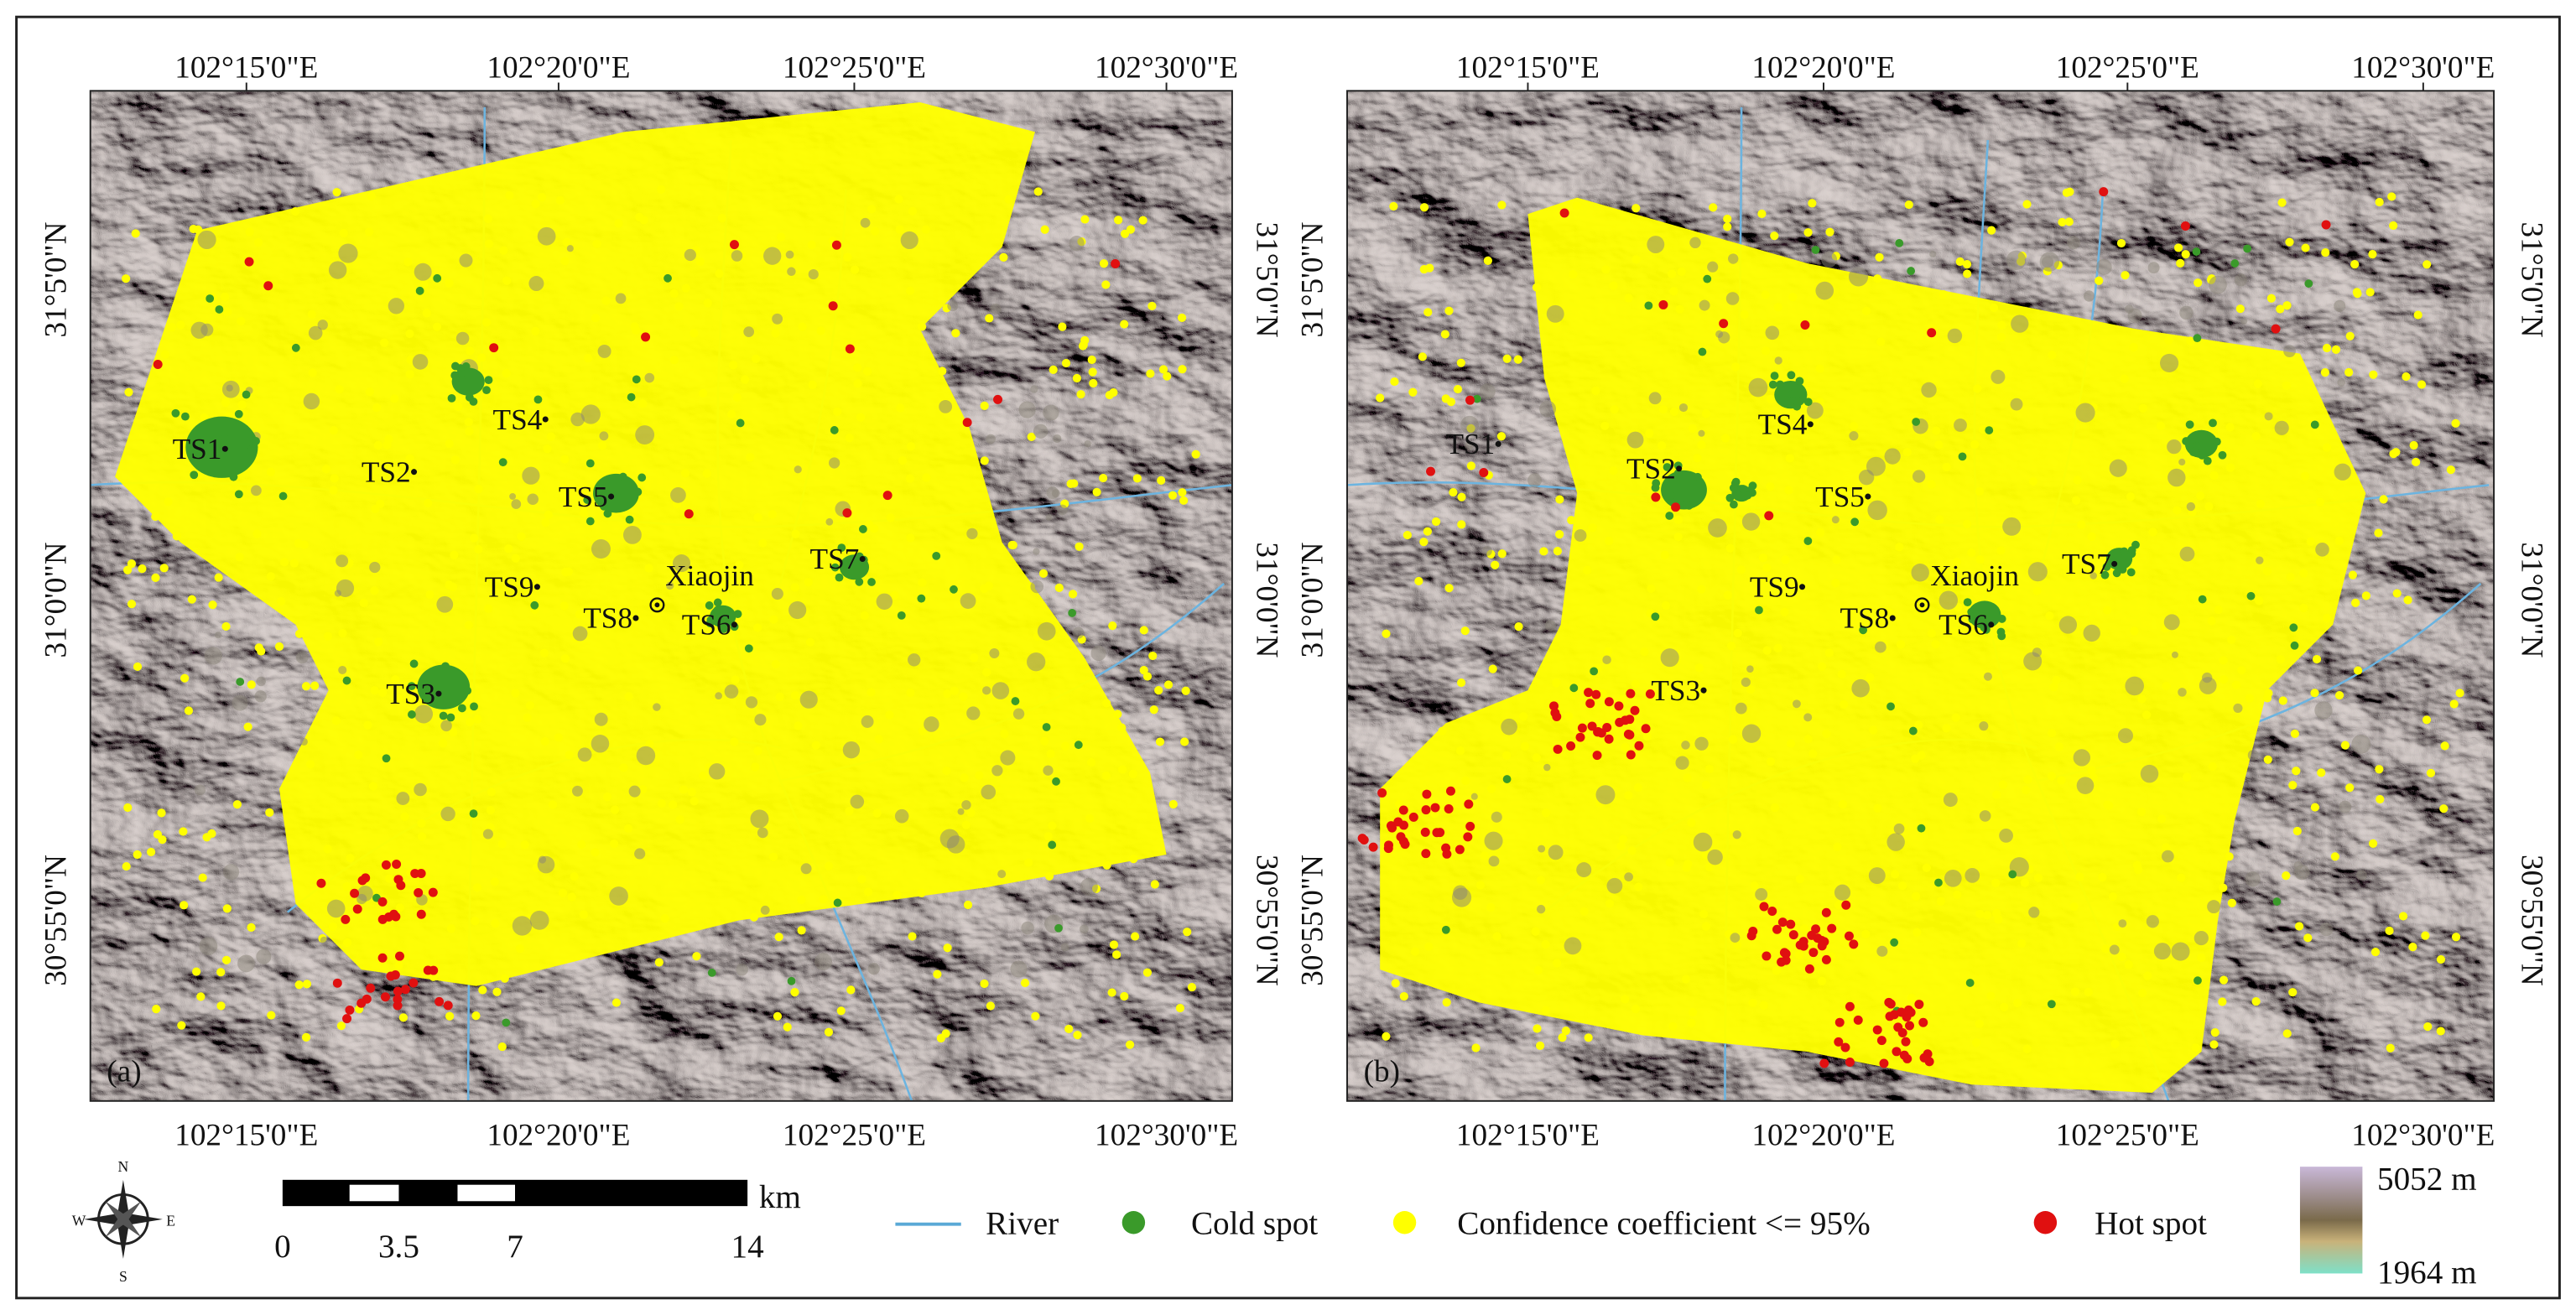 Image resolution: width=2576 pixels, height=1315 pixels. I want to click on y-tick-label: 31°0'0"N, so click(1266, 600).